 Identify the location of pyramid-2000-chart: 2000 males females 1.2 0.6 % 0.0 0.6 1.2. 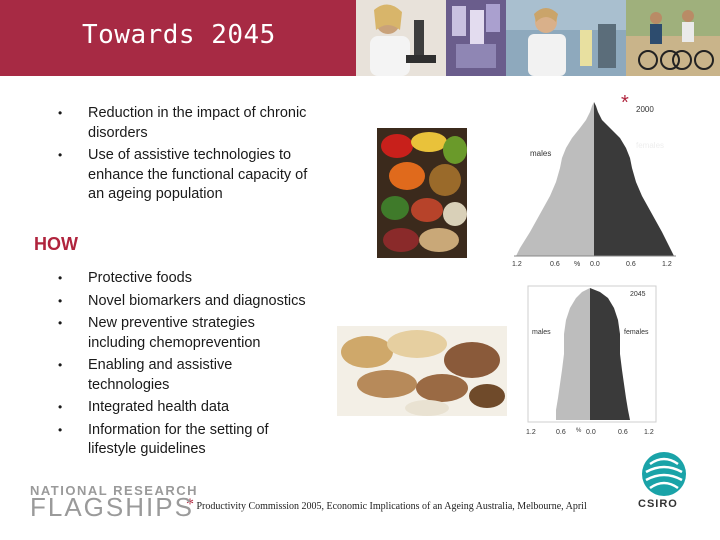
(594, 185).